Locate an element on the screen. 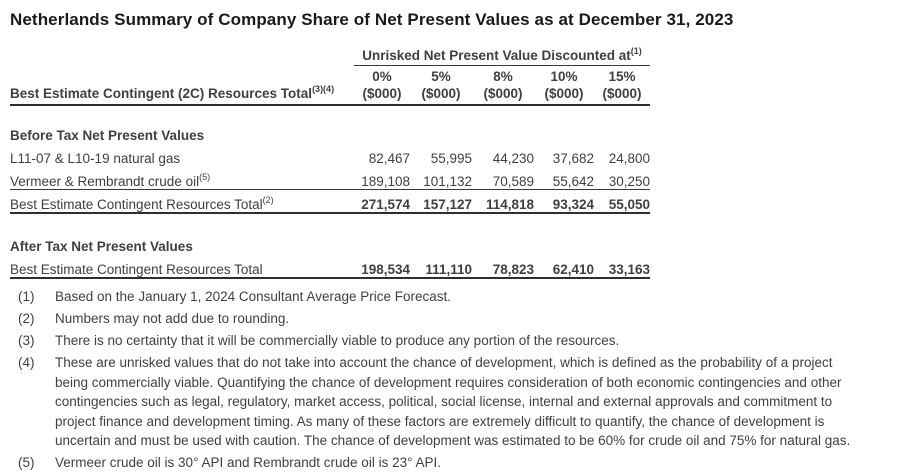 The width and height of the screenshot is (912, 475). section-title-before-tax: Before Tax Net Present Values is located at coordinates (107, 135).